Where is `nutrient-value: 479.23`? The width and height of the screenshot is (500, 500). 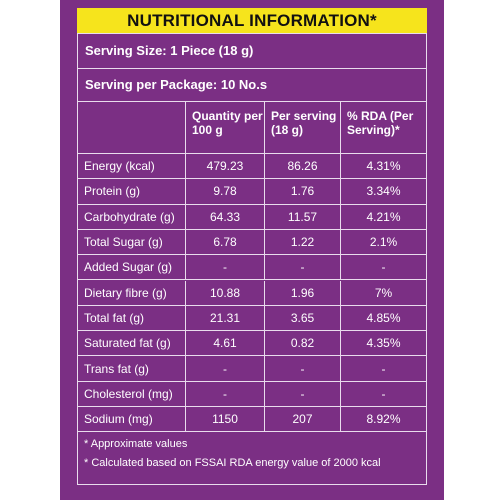 nutrient-value: 479.23 is located at coordinates (225, 167).